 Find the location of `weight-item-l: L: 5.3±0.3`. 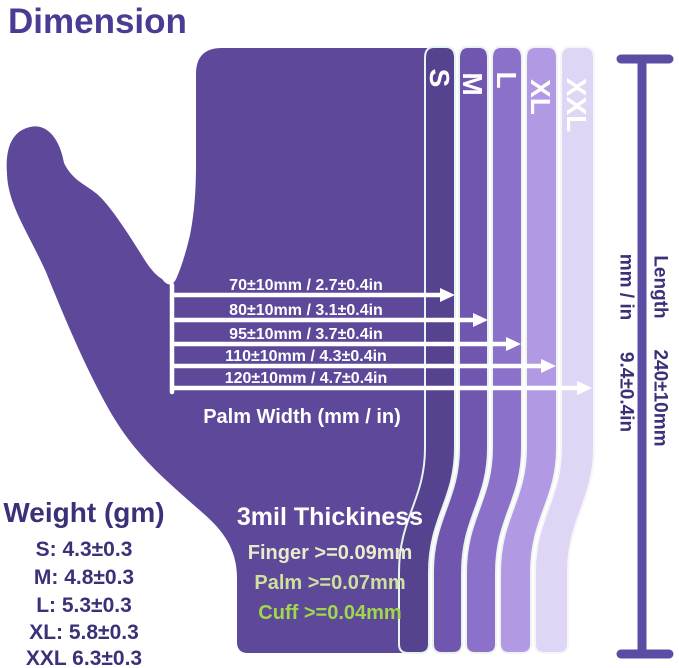

weight-item-l: L: 5.3±0.3 is located at coordinates (84, 605).